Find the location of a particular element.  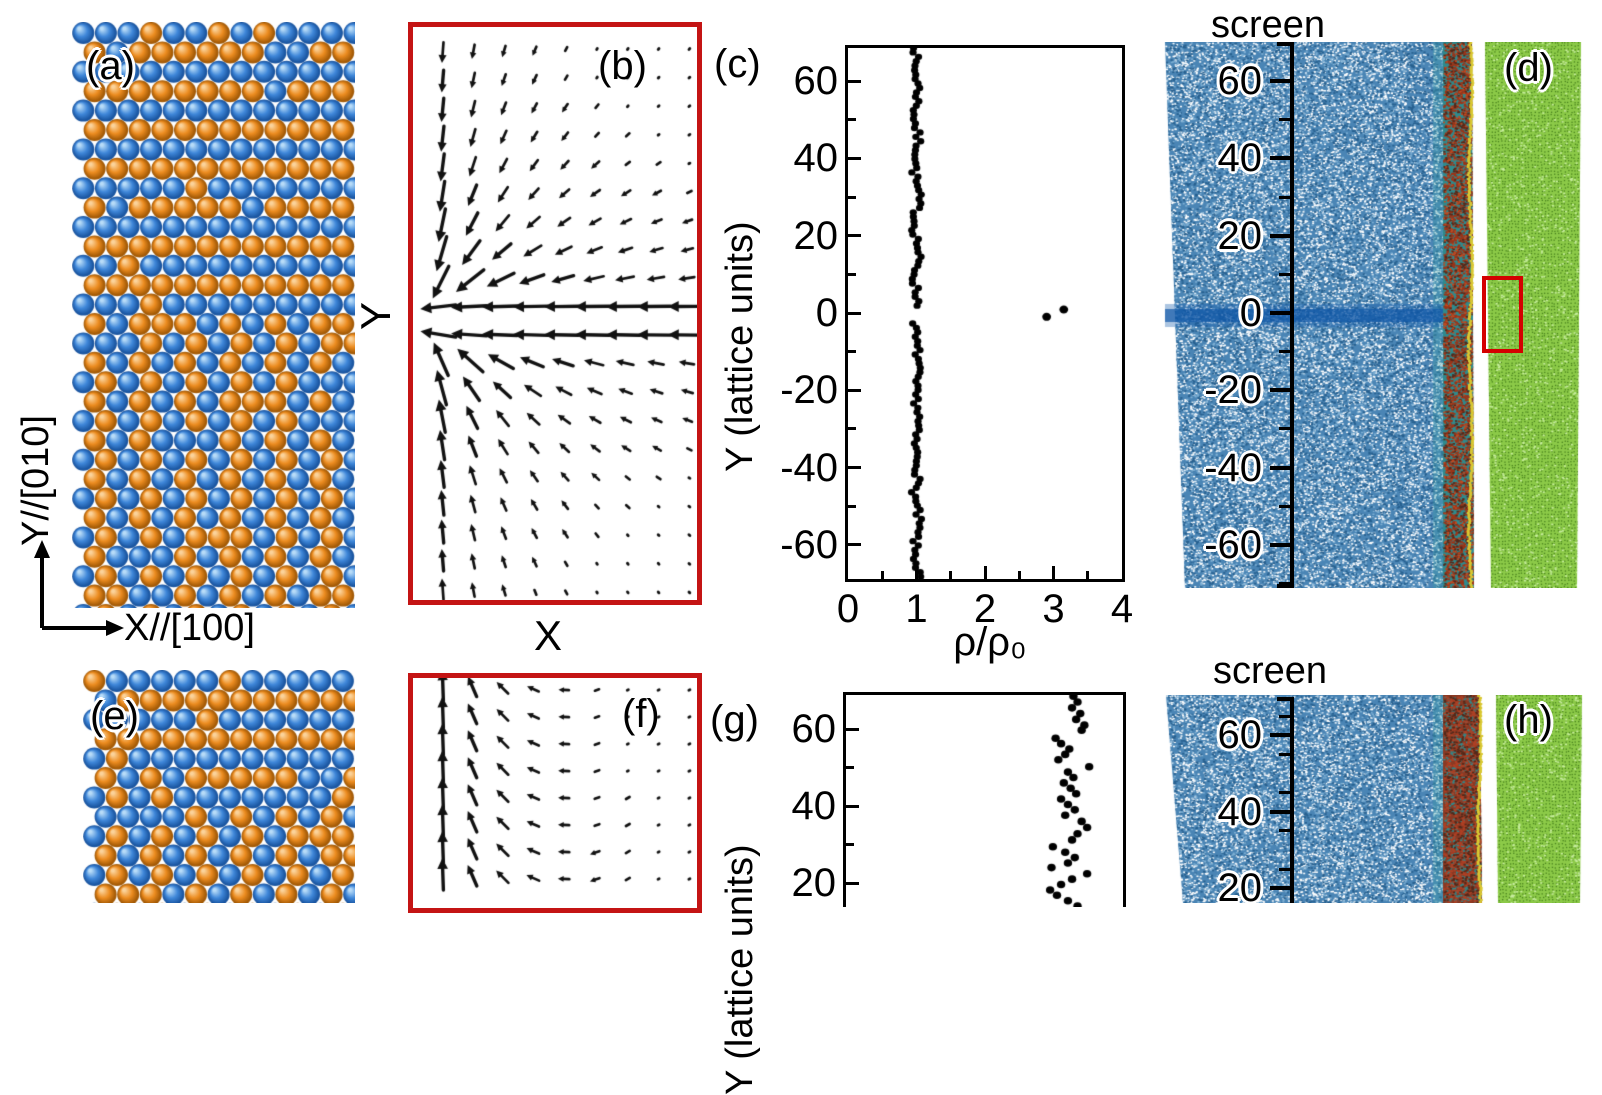

x-axis-direction-label: X//[100] is located at coordinates (189, 628).